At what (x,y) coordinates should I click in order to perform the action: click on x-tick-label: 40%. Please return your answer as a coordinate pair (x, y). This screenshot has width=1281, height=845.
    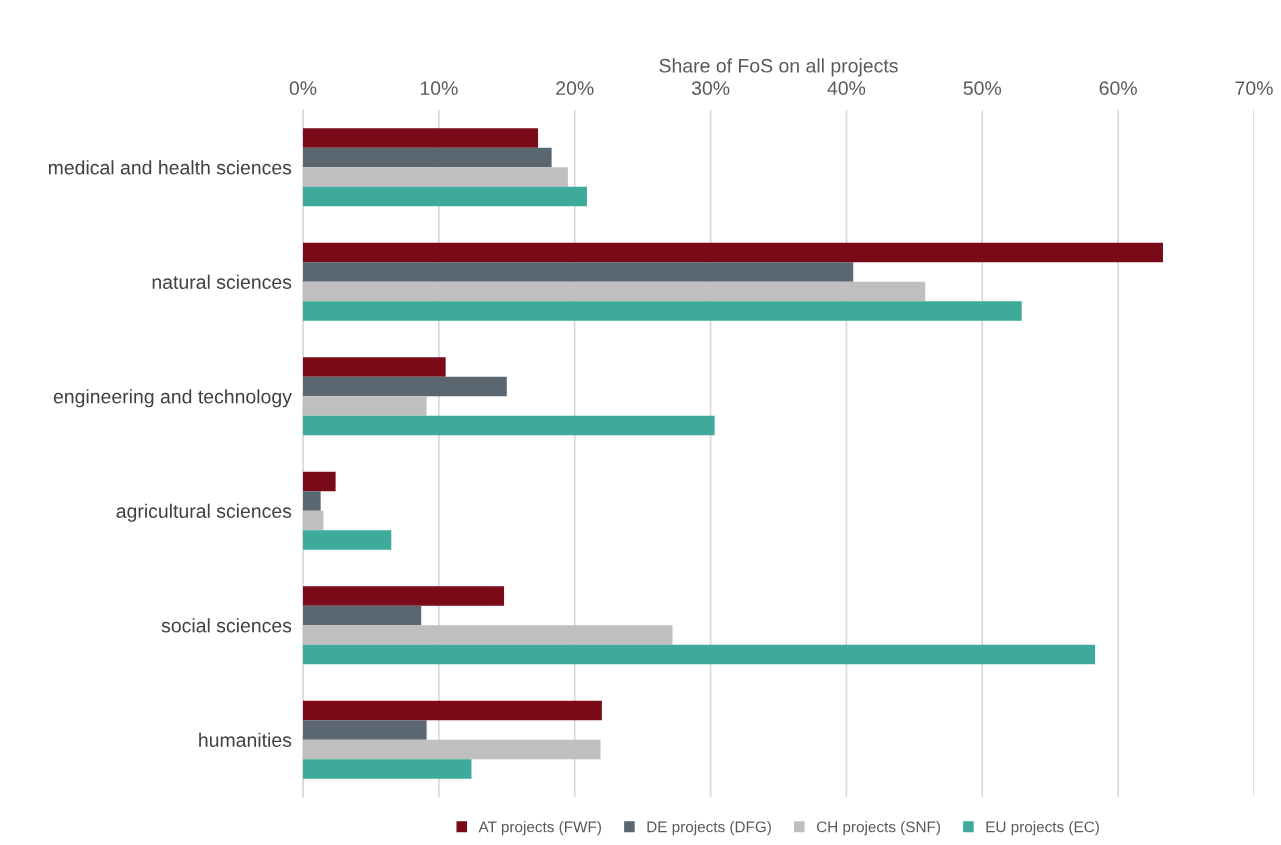
    Looking at the image, I should click on (846, 88).